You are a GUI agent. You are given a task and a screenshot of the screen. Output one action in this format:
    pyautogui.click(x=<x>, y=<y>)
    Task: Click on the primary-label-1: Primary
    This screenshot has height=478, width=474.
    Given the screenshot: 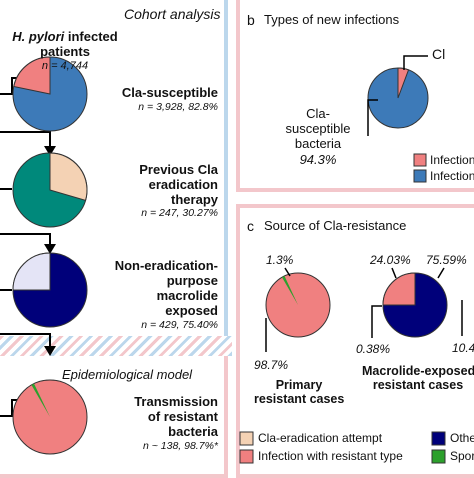 What is the action you would take?
    pyautogui.click(x=299, y=385)
    